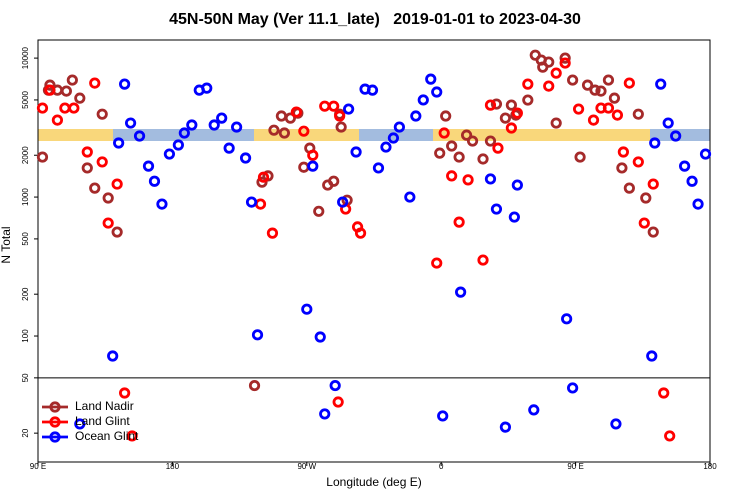 This screenshot has width=750, height=500. What do you see at coordinates (6, 244) in the screenshot?
I see `y-axis-label: N Total` at bounding box center [6, 244].